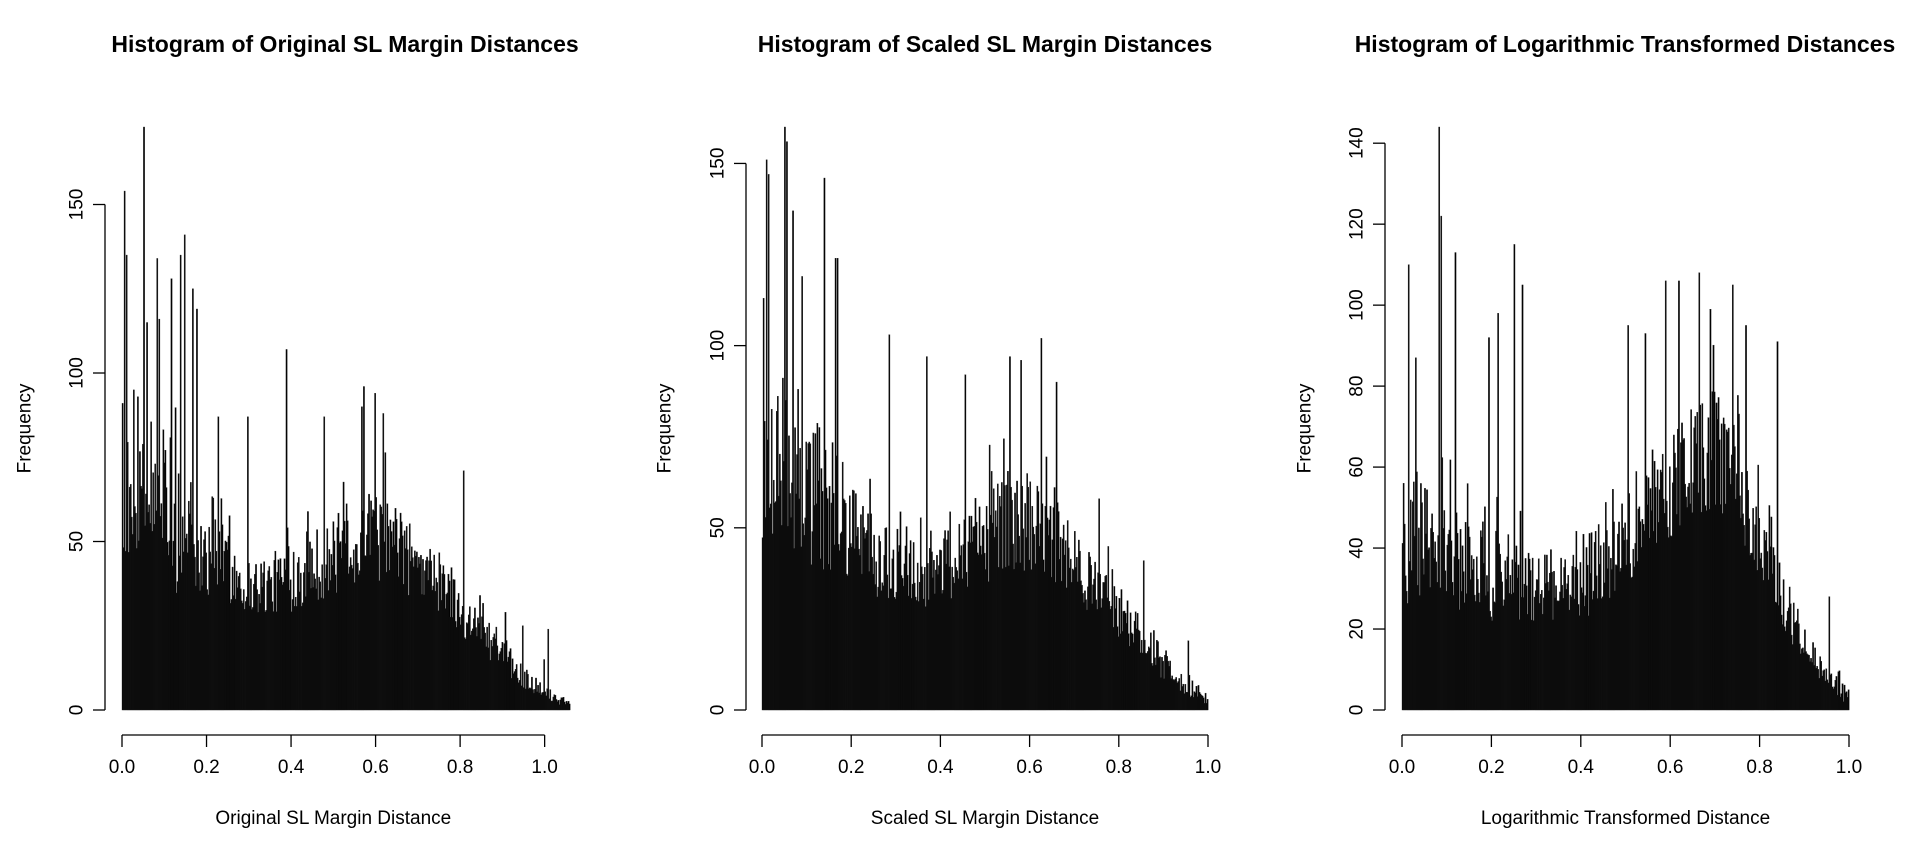 The image size is (1920, 864). What do you see at coordinates (985, 818) in the screenshot?
I see `x-axis-label-scaled: Scaled SL Margin Distance` at bounding box center [985, 818].